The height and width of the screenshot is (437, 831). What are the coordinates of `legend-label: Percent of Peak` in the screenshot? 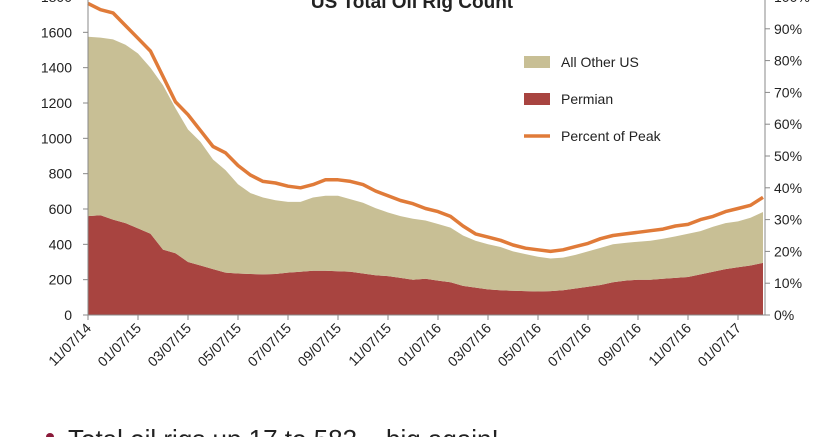 It's located at (611, 136).